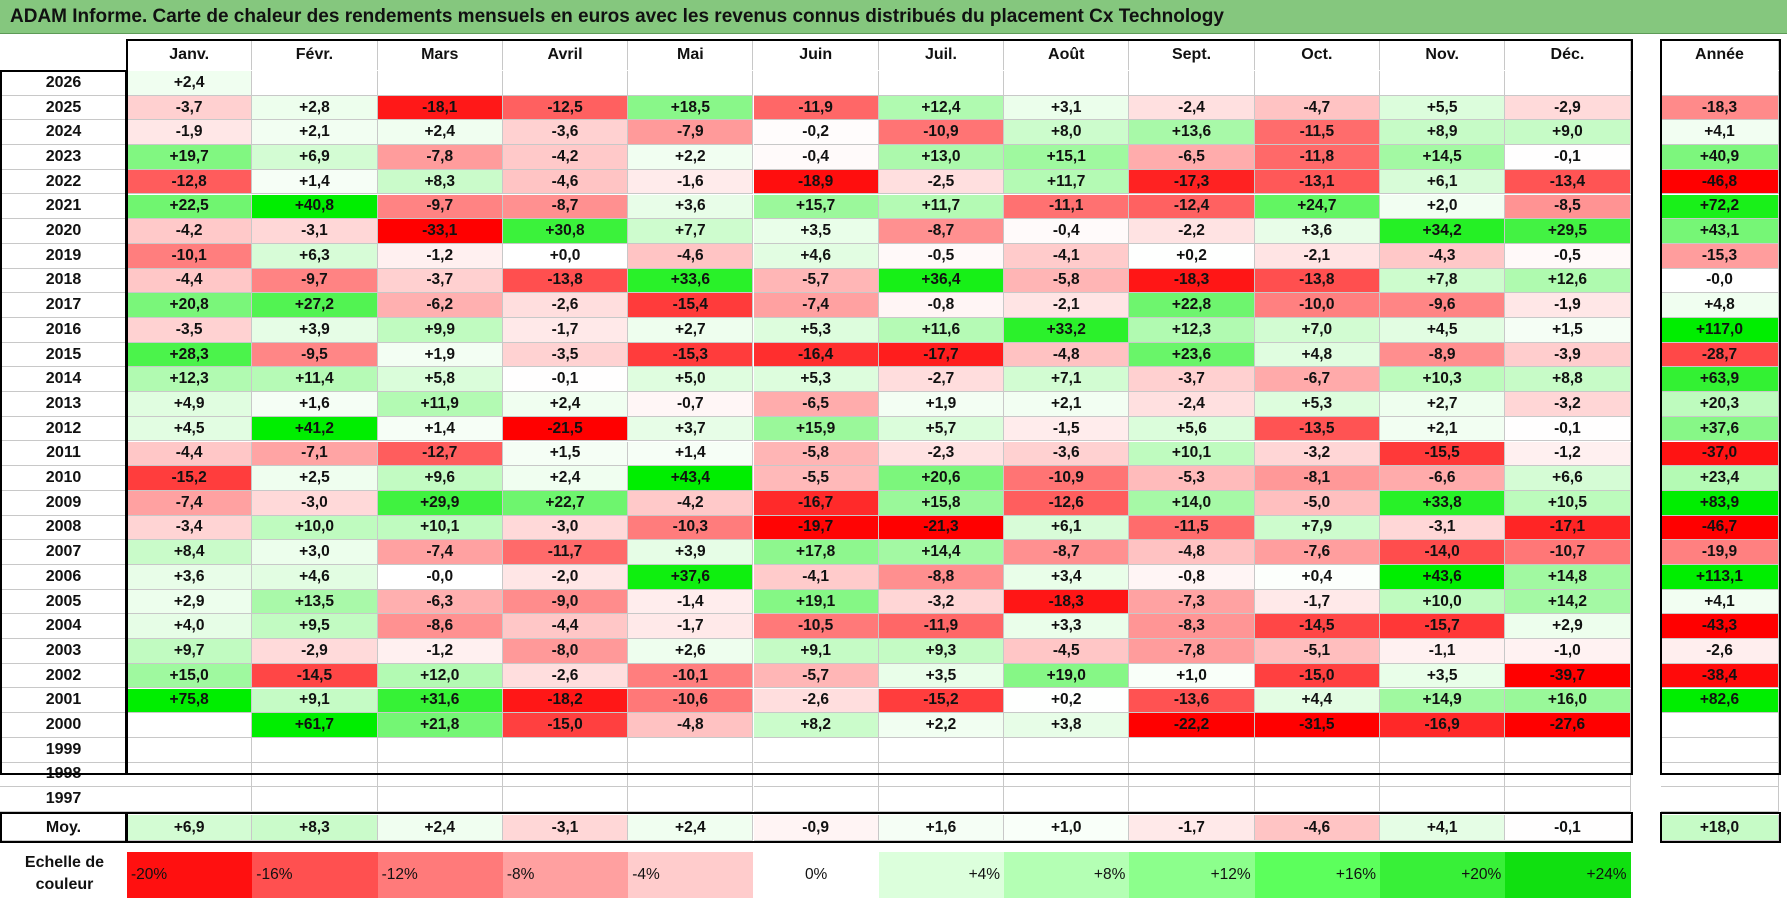 The width and height of the screenshot is (1787, 912). What do you see at coordinates (1568, 627) in the screenshot?
I see `heat-cell: +2,9` at bounding box center [1568, 627].